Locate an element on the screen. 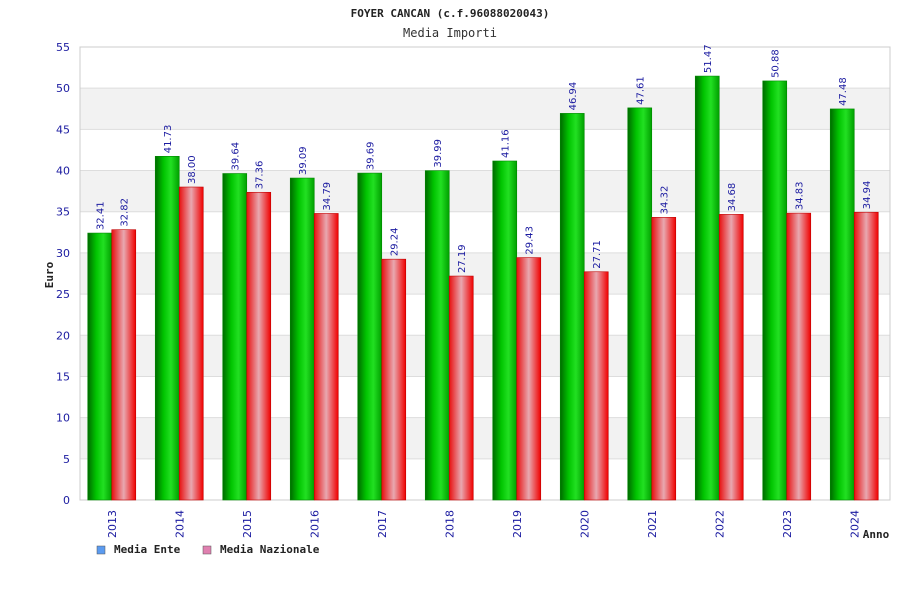  y-tick-label: 30 is located at coordinates (63, 253).